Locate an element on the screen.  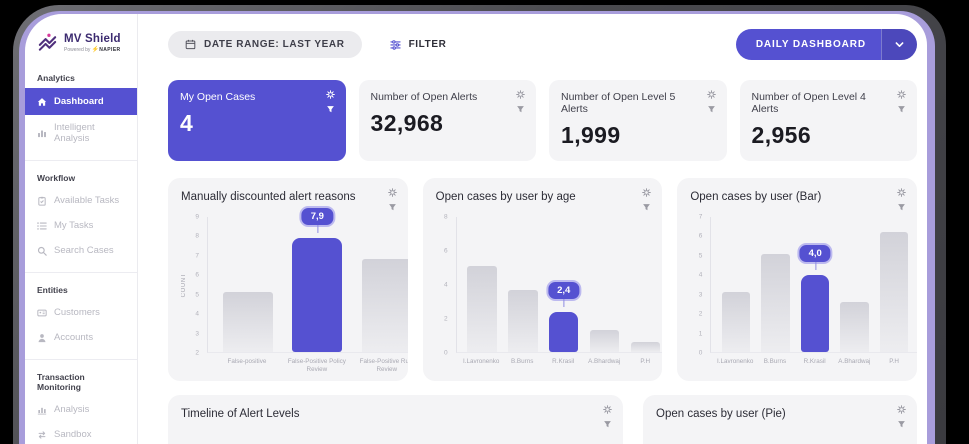
sidebar-item-label: Available Tasks is located at coordinates (87, 200).